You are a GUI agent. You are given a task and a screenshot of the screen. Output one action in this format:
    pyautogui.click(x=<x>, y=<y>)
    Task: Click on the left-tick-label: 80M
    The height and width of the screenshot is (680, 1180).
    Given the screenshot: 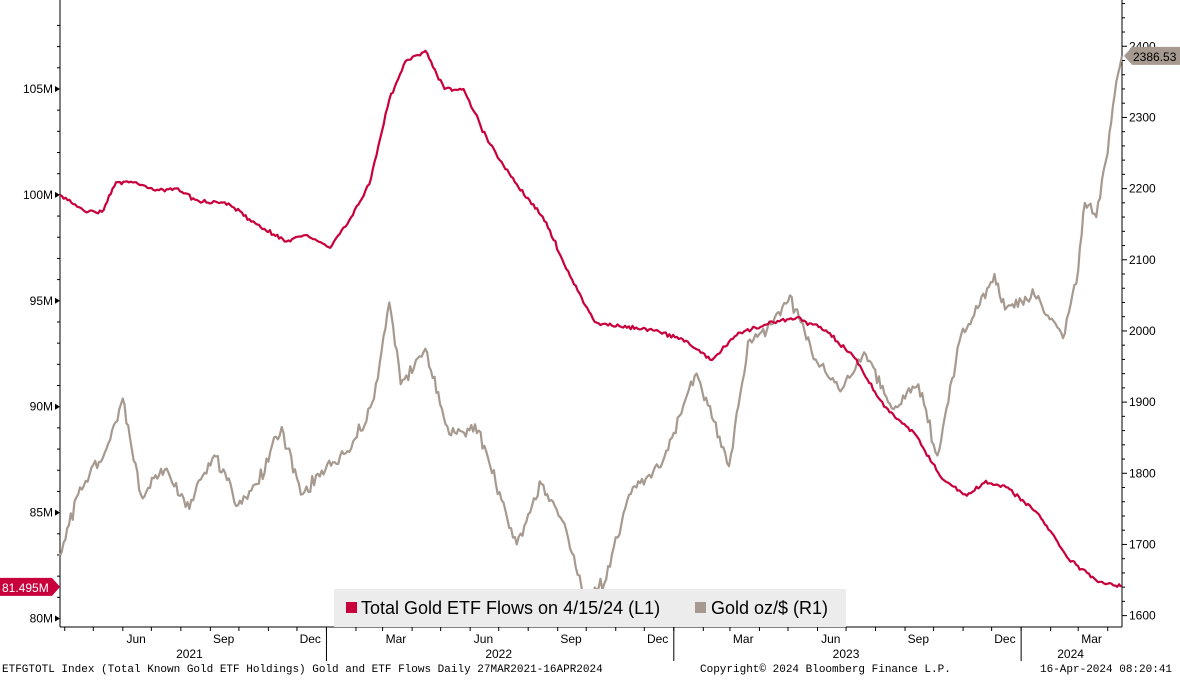 What is the action you would take?
    pyautogui.click(x=41, y=619)
    